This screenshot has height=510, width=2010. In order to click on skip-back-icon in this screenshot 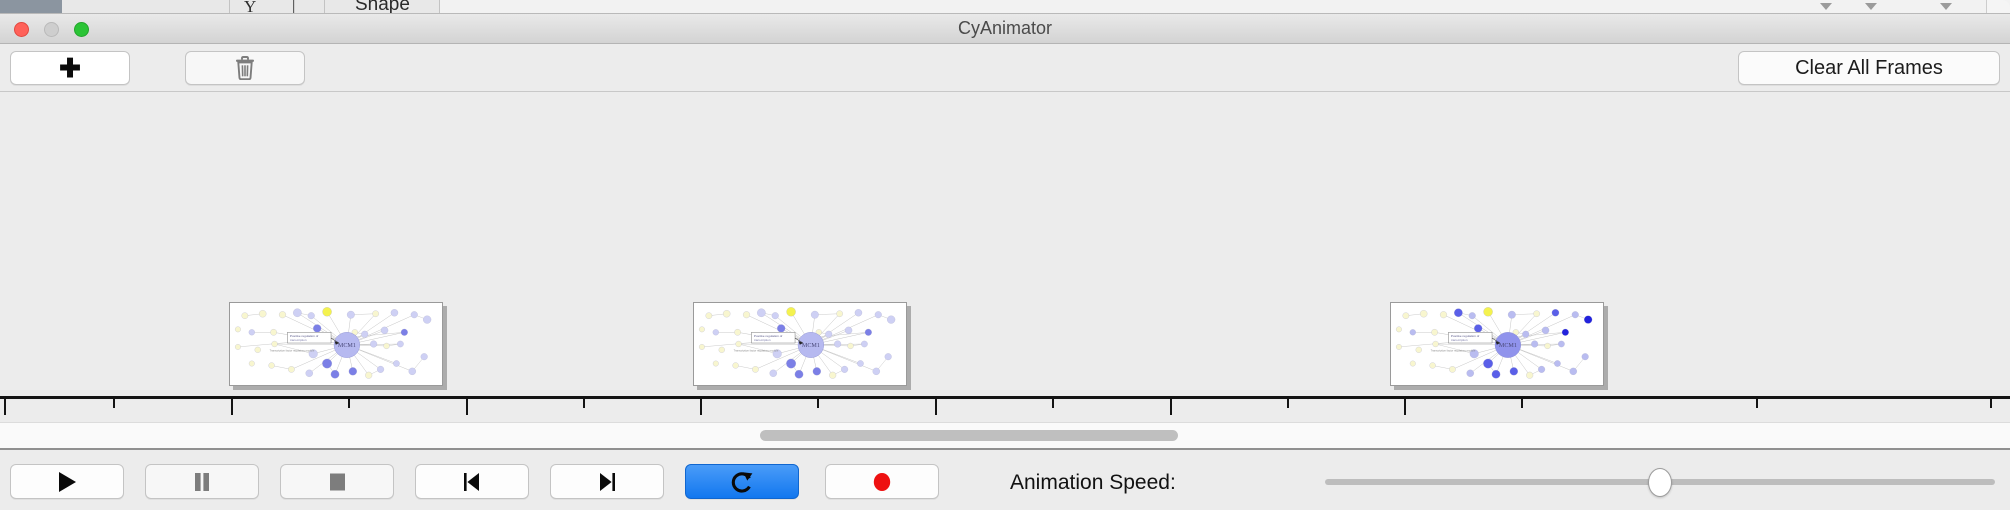, I will do `click(471, 481)`.